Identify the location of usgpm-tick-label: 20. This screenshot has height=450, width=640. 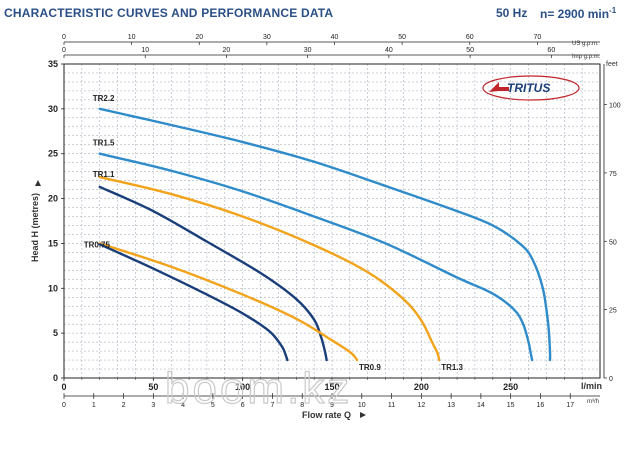
(199, 37).